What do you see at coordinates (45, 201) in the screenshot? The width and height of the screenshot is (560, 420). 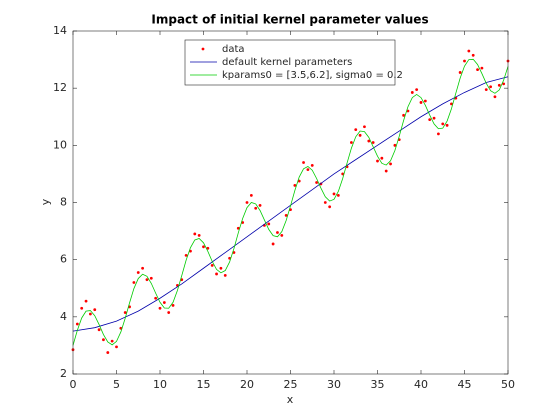 I see `y-axis-label: y` at bounding box center [45, 201].